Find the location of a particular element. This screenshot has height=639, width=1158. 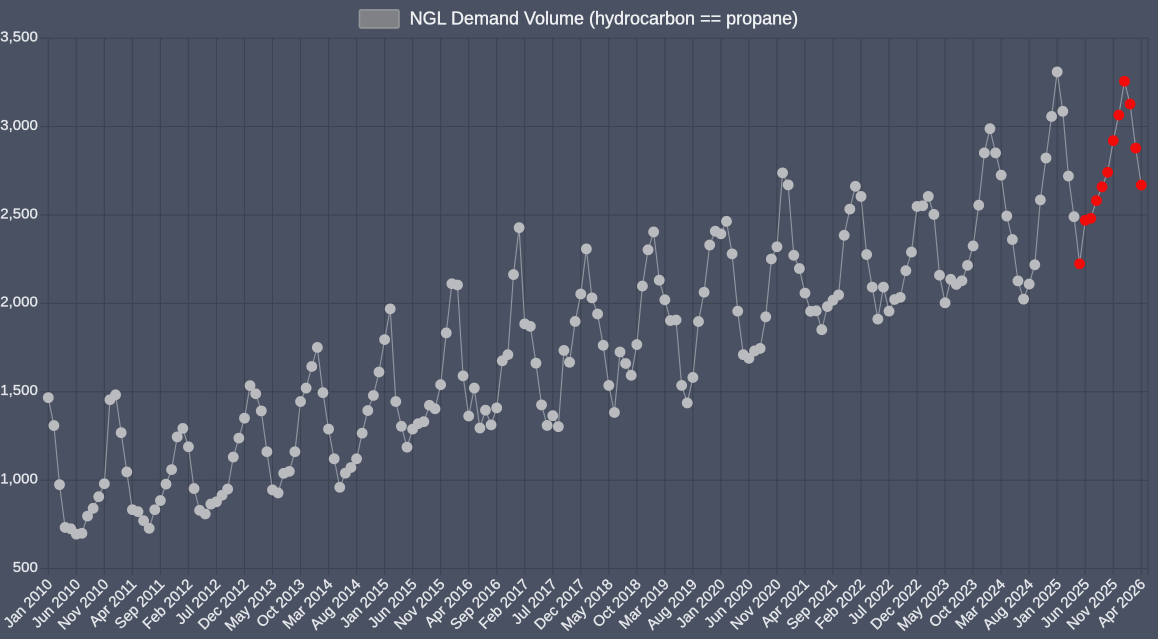

svg-text: 3,500 is located at coordinates (19, 36).